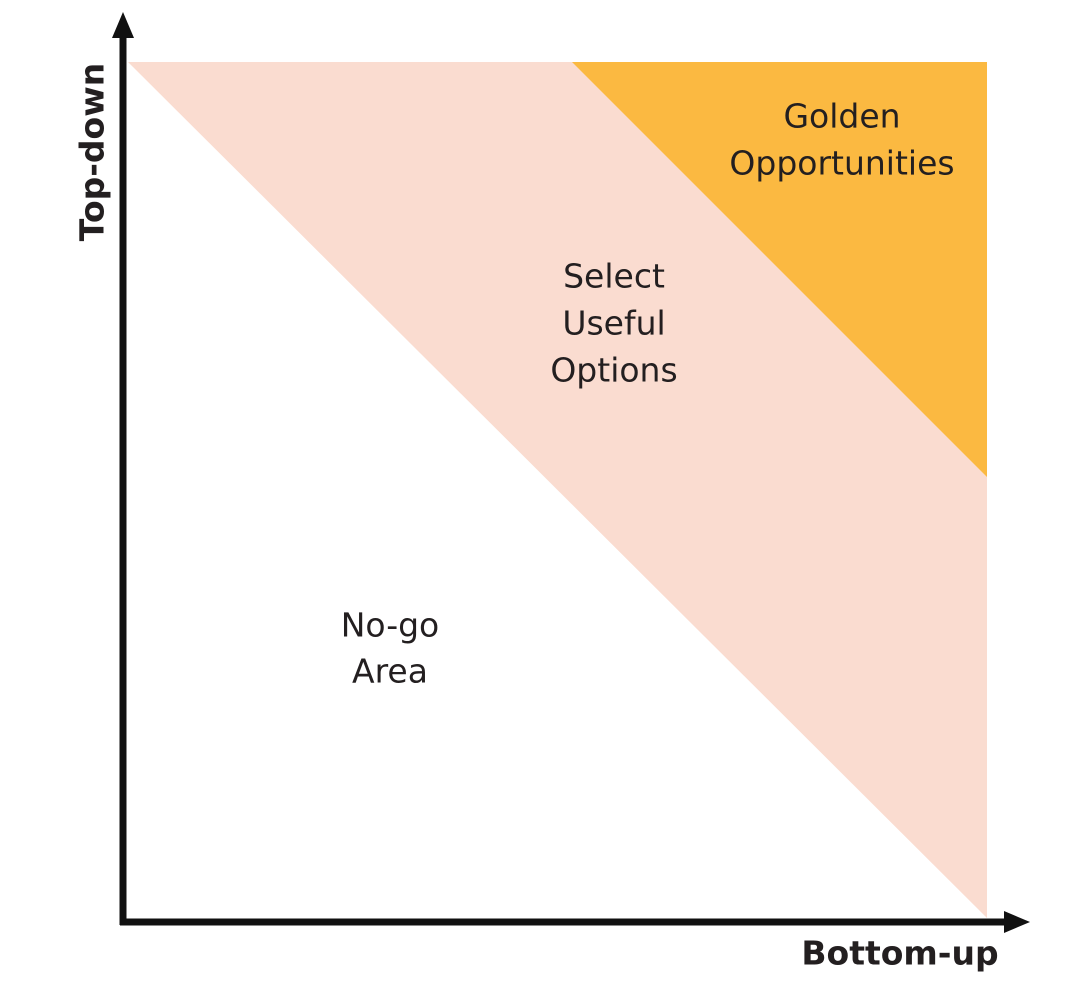 The width and height of the screenshot is (1080, 993). Describe the element at coordinates (390, 671) in the screenshot. I see `region-label: Area` at that location.